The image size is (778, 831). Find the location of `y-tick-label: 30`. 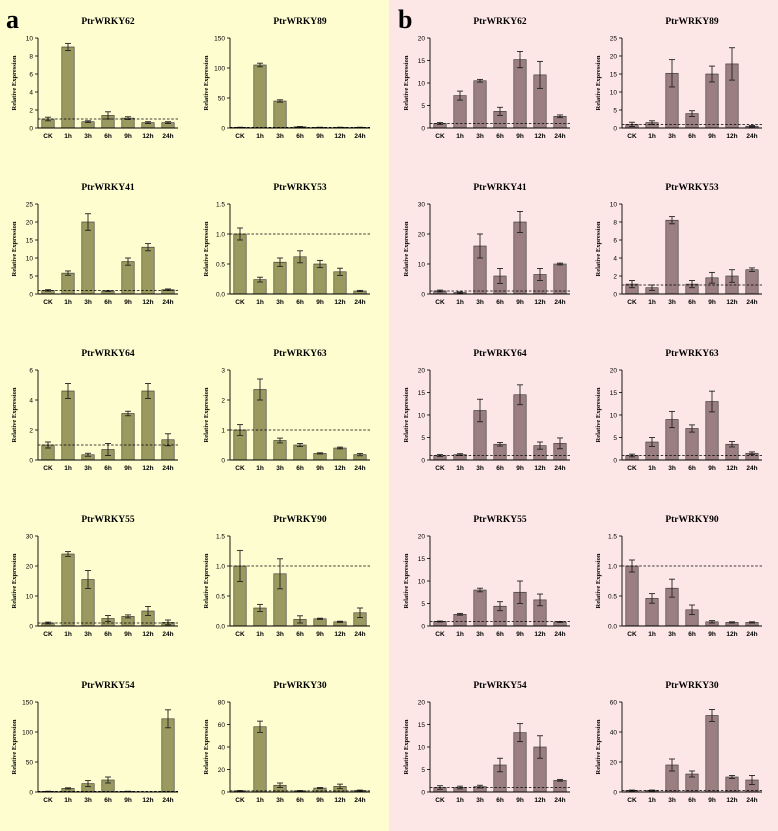

y-tick-label: 30 is located at coordinates (30, 537).